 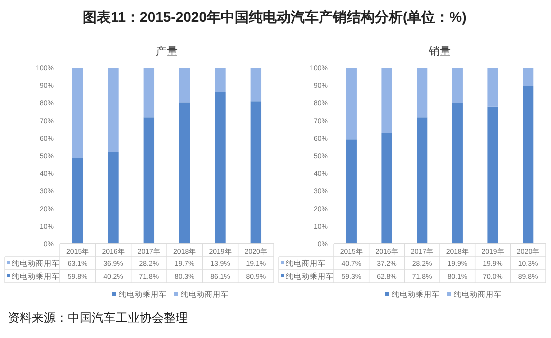 I want to click on chart-title: 产量, so click(x=167, y=51).